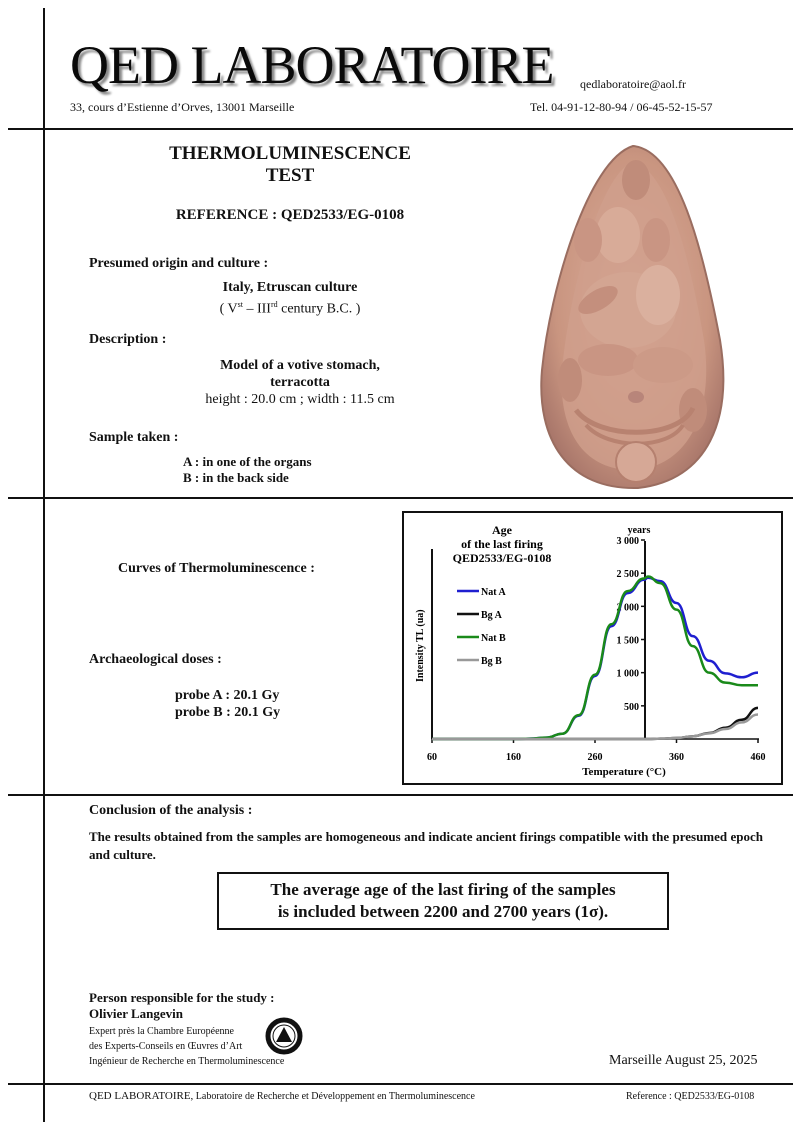 The image size is (793, 1122). What do you see at coordinates (432, 757) in the screenshot?
I see `x-tick-label: 60` at bounding box center [432, 757].